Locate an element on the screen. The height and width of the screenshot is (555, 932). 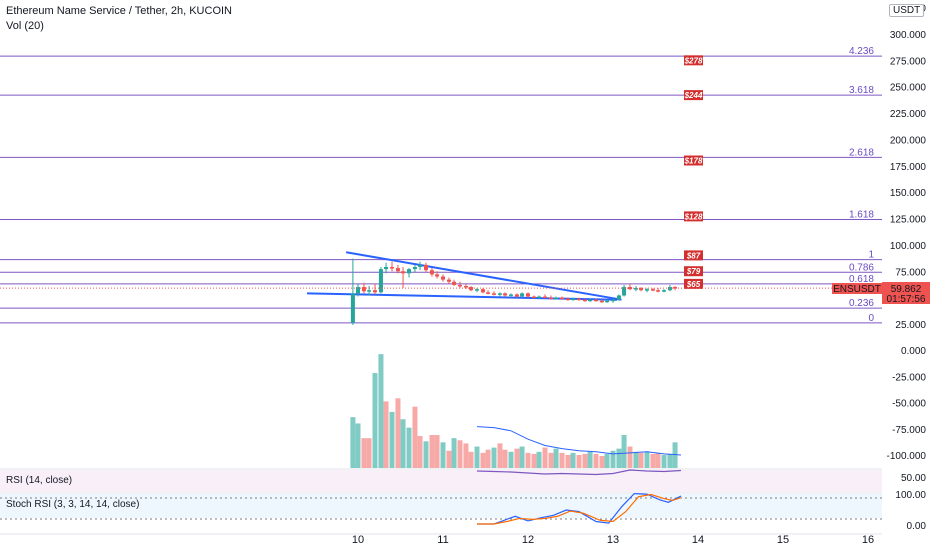
price-axis-tick-label: 300.000 is located at coordinates (908, 35).